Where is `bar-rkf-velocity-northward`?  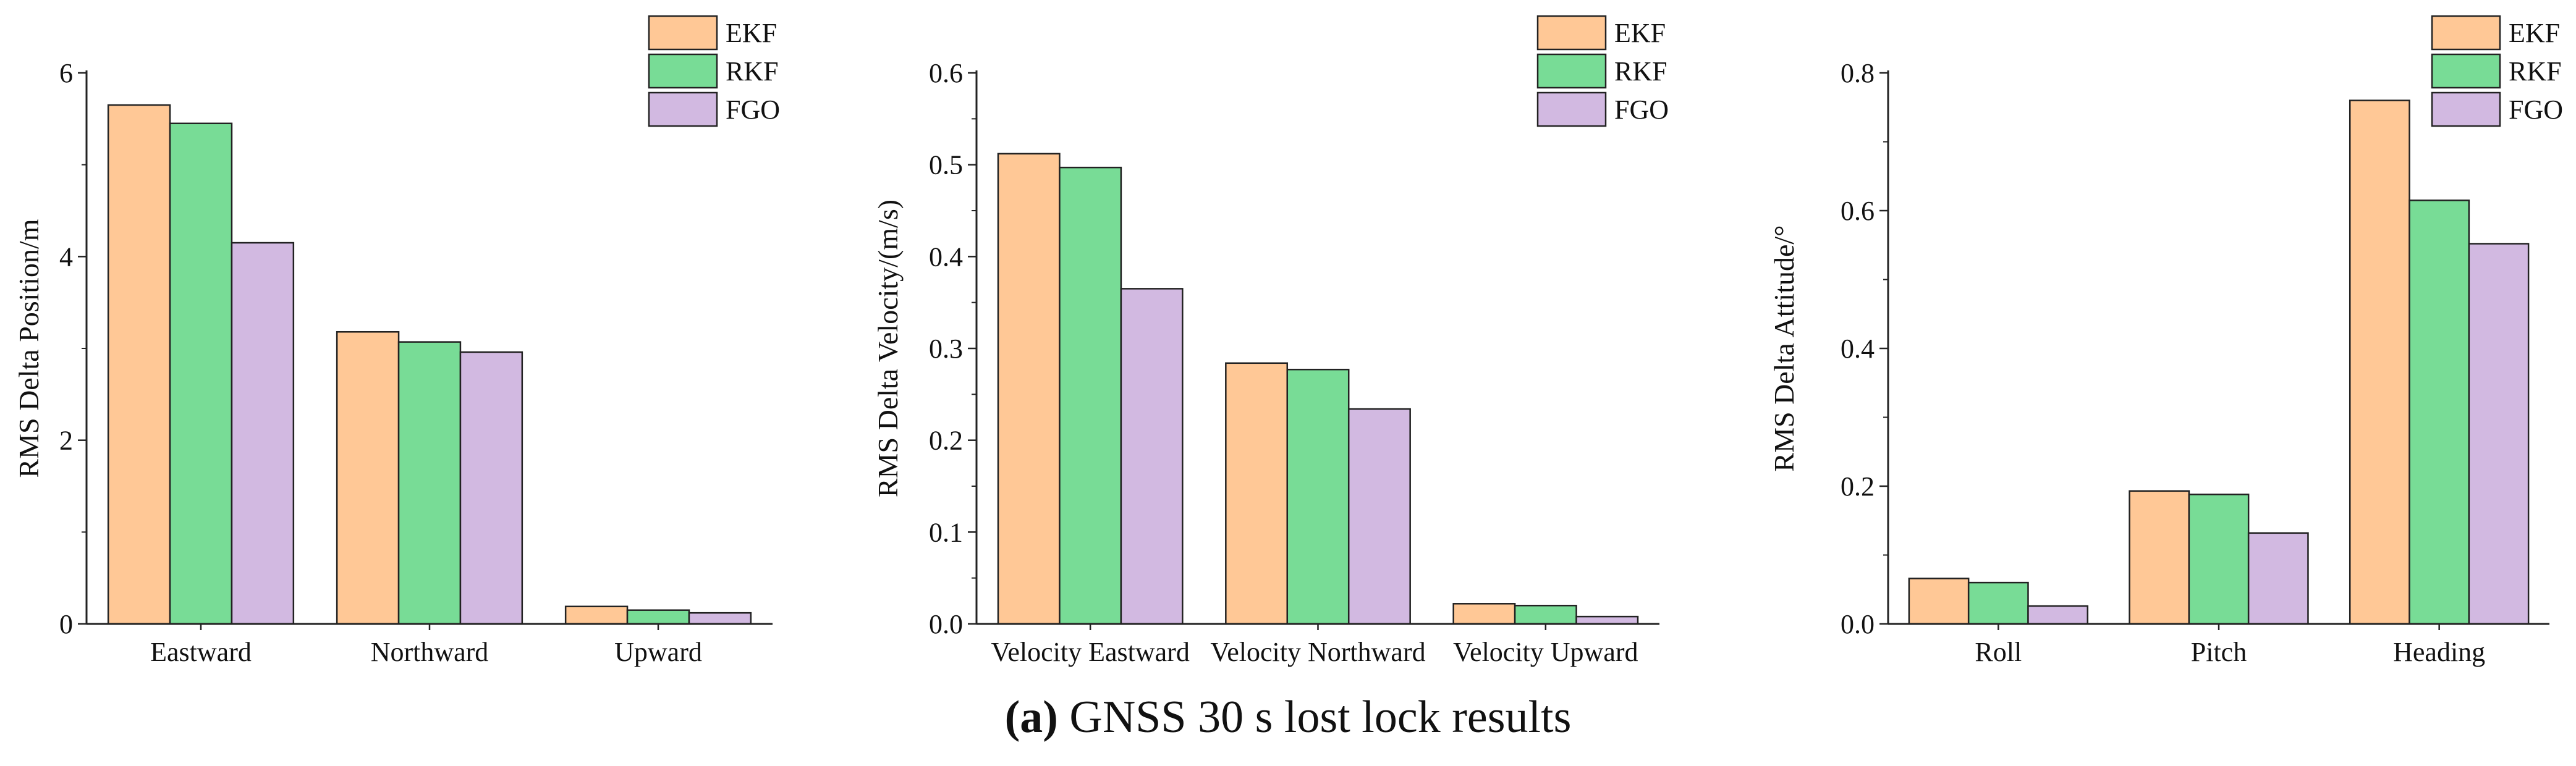
bar-rkf-velocity-northward is located at coordinates (1318, 497).